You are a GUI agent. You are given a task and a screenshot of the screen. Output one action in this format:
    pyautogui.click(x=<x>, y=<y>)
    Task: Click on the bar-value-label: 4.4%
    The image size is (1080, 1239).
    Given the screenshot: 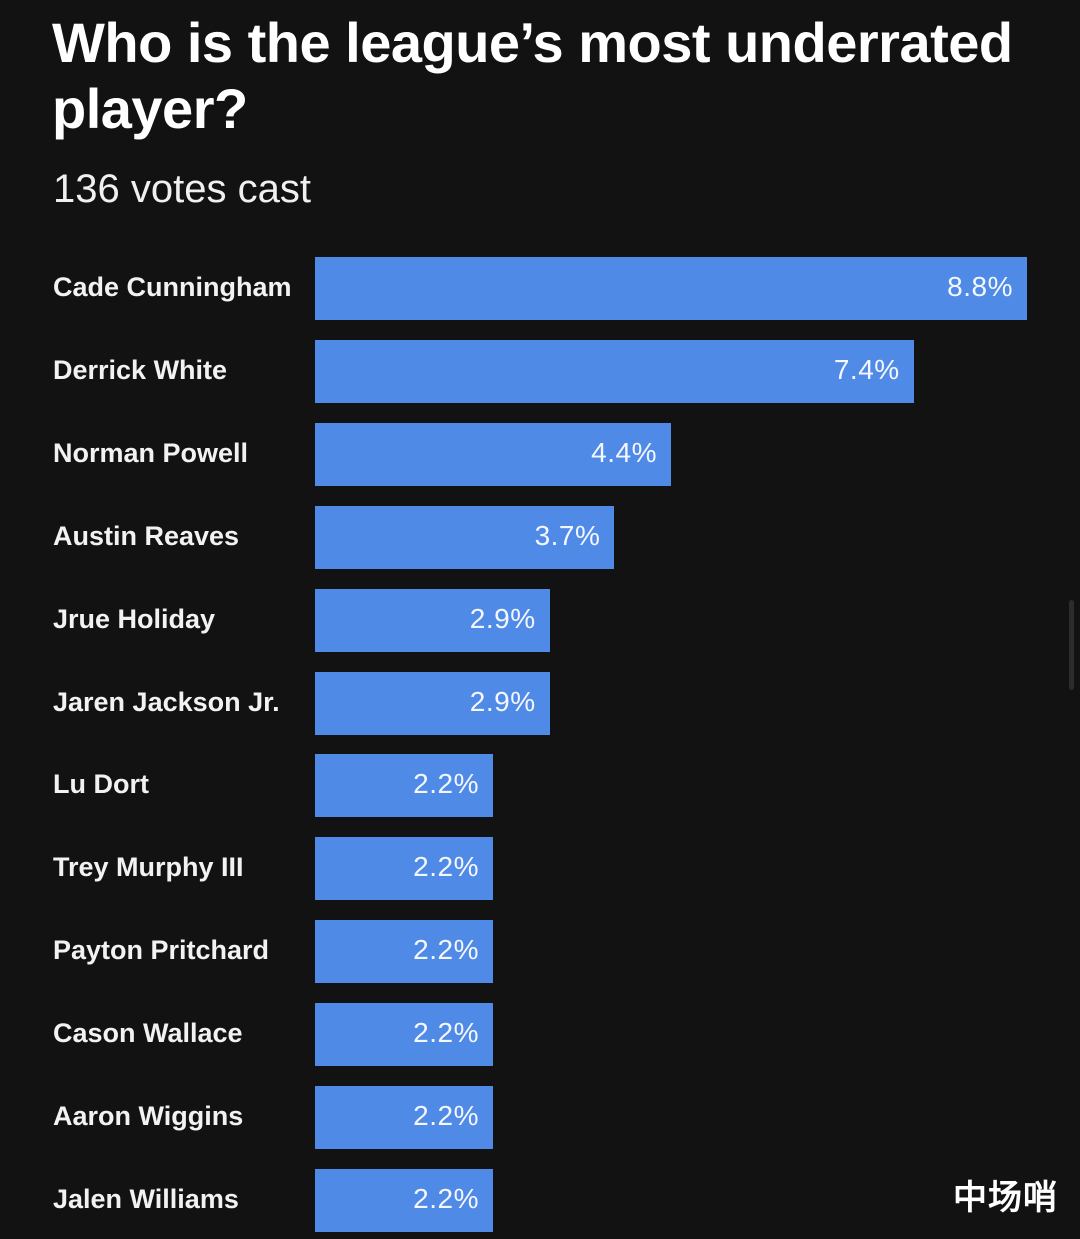 What is the action you would take?
    pyautogui.click(x=624, y=452)
    